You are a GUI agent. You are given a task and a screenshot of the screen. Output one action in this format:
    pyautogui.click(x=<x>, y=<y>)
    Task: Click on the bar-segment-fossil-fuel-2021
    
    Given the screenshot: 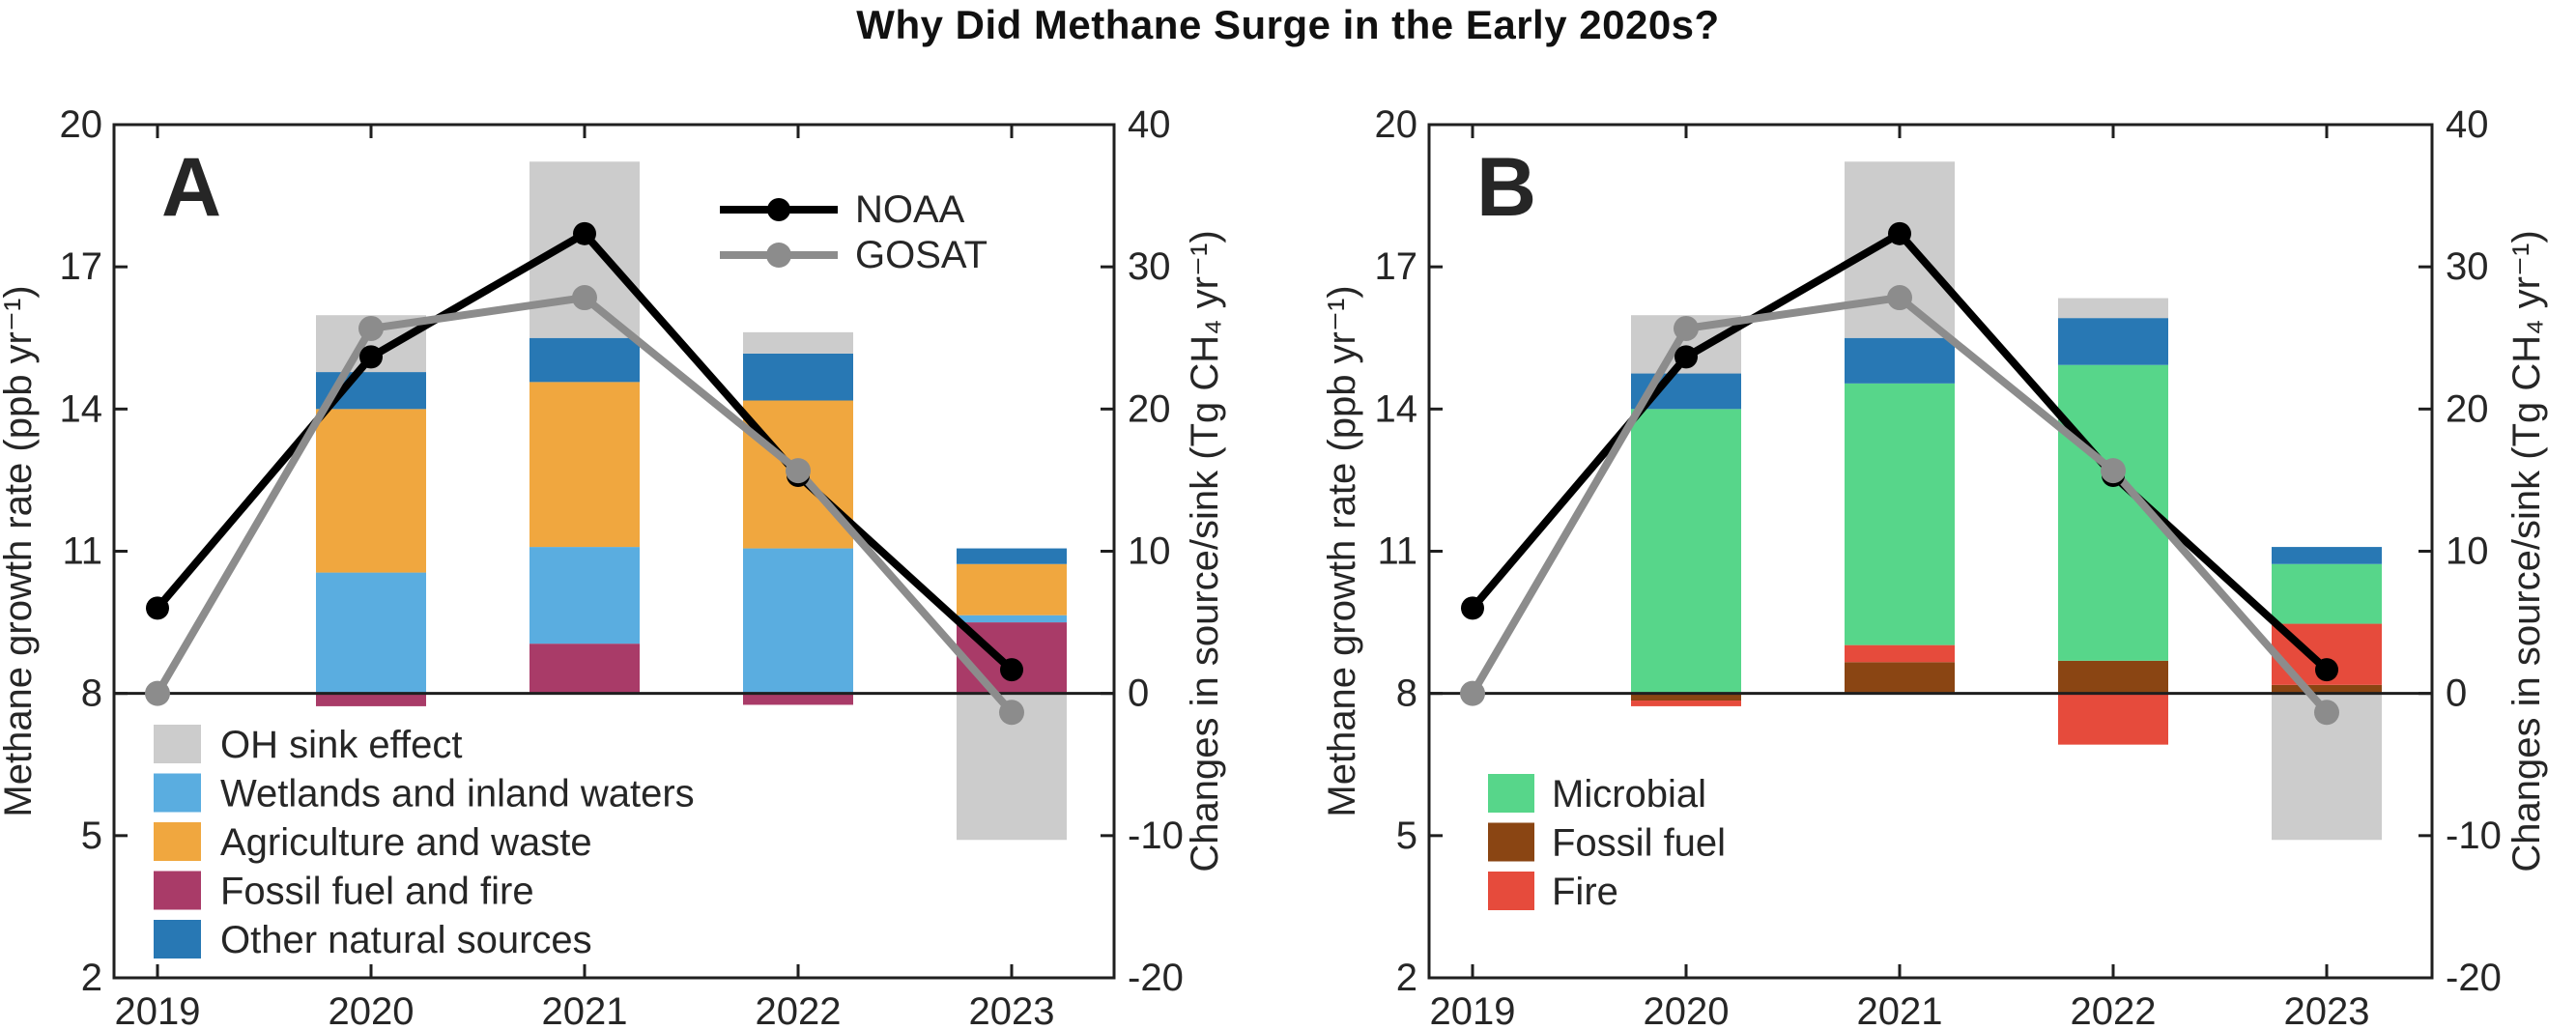 What is the action you would take?
    pyautogui.click(x=1900, y=678)
    